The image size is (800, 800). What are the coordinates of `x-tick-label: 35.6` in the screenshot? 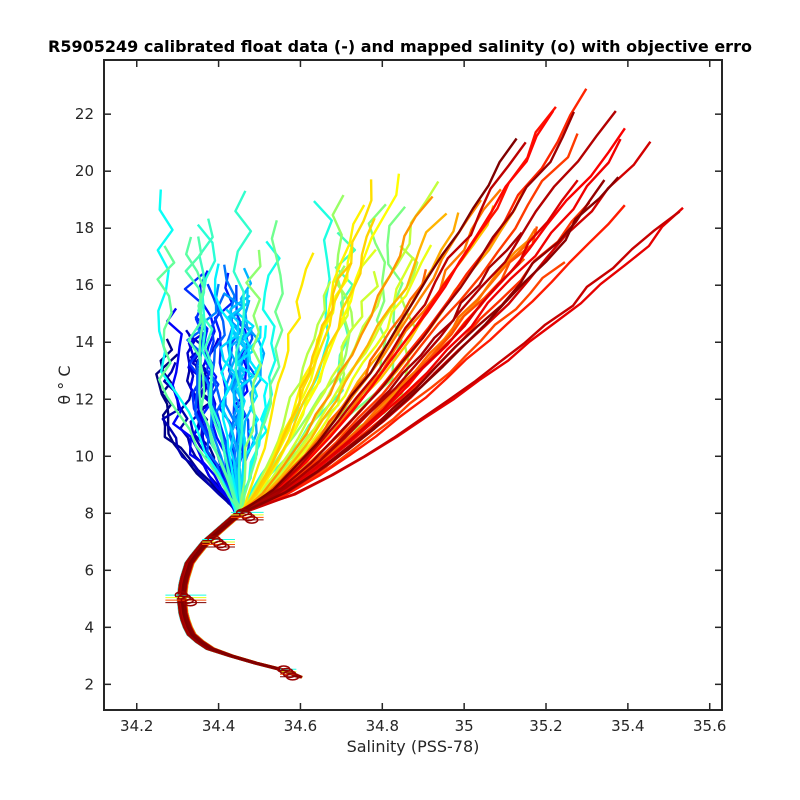 It's located at (709, 726).